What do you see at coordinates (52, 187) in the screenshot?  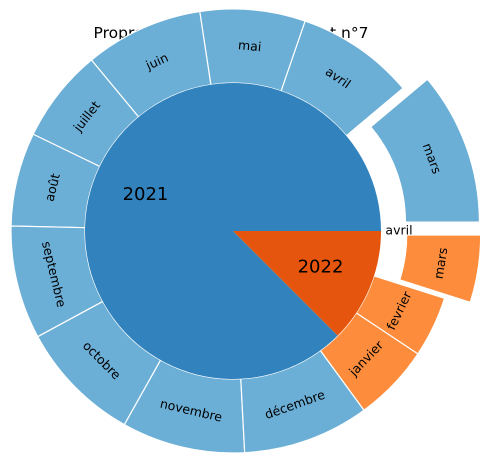 I see `outer-label-2021-aout: août` at bounding box center [52, 187].